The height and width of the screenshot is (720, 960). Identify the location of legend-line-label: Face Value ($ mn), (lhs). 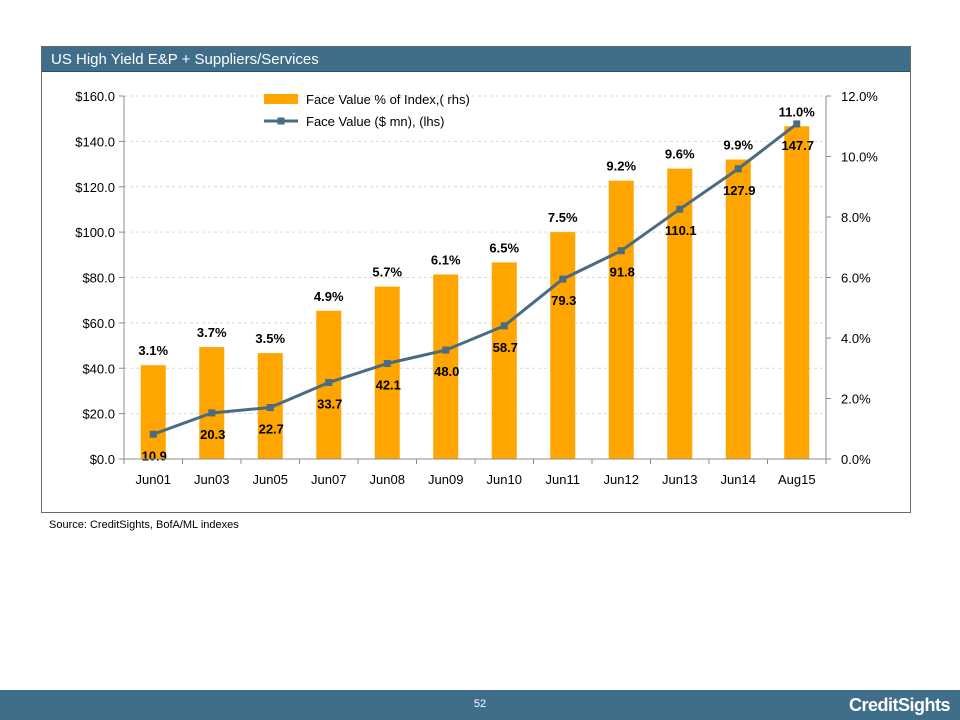
(375, 121).